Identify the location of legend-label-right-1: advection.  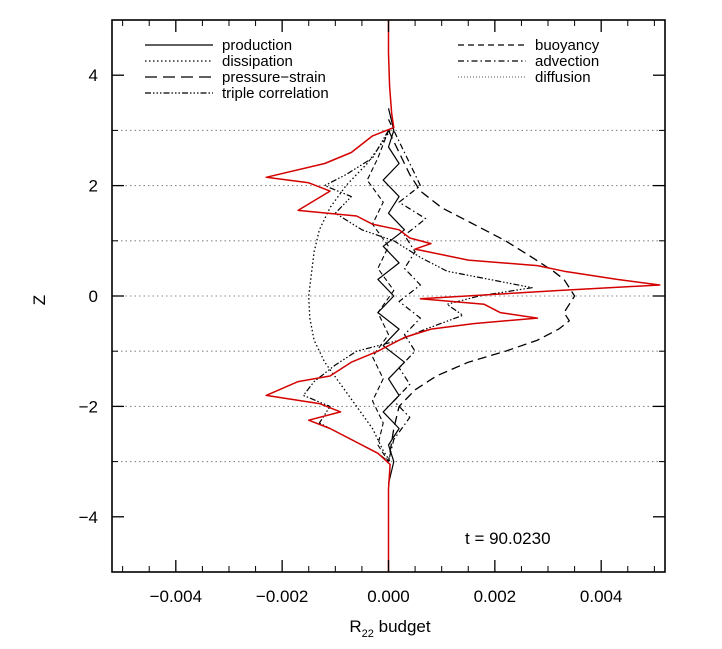
(567, 61).